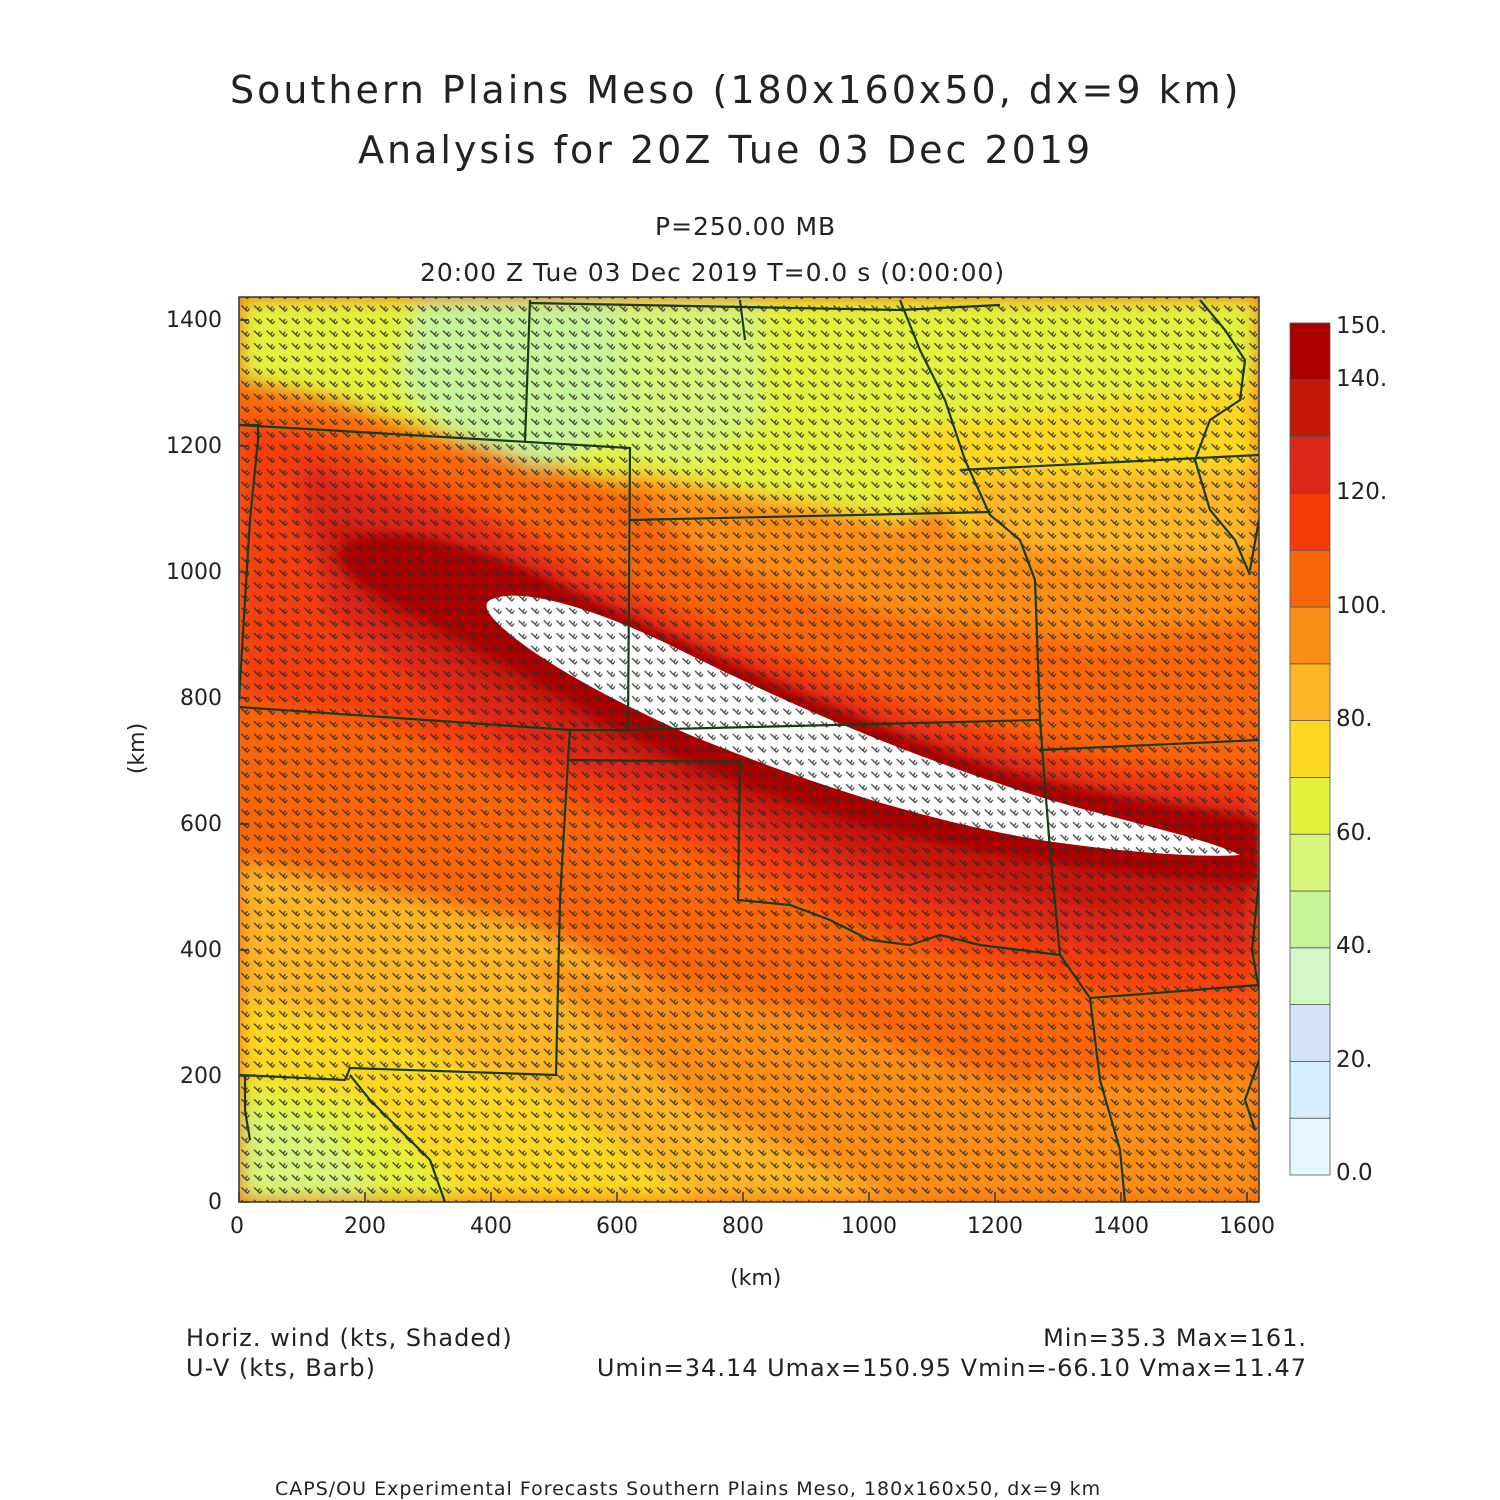 This screenshot has height=1500, width=1500. I want to click on colorbar-label: 100., so click(1362, 606).